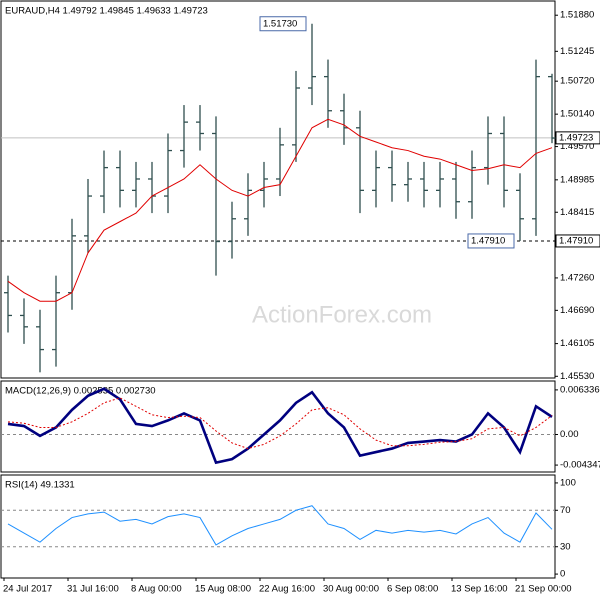 This screenshot has height=600, width=600. I want to click on annotation: 1.47910, so click(488, 240).